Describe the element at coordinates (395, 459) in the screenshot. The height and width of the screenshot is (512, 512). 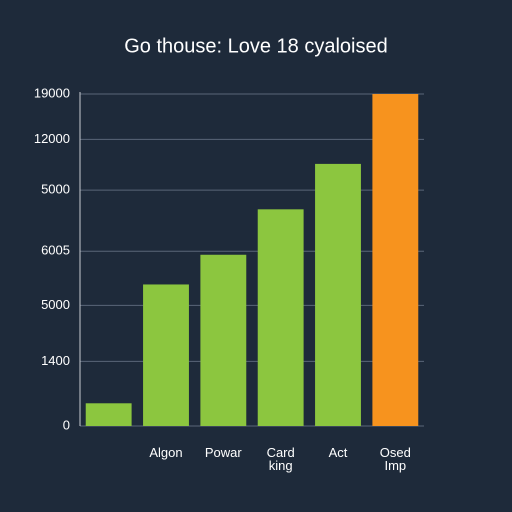
I see `x-tick-label: Osed Imp` at that location.